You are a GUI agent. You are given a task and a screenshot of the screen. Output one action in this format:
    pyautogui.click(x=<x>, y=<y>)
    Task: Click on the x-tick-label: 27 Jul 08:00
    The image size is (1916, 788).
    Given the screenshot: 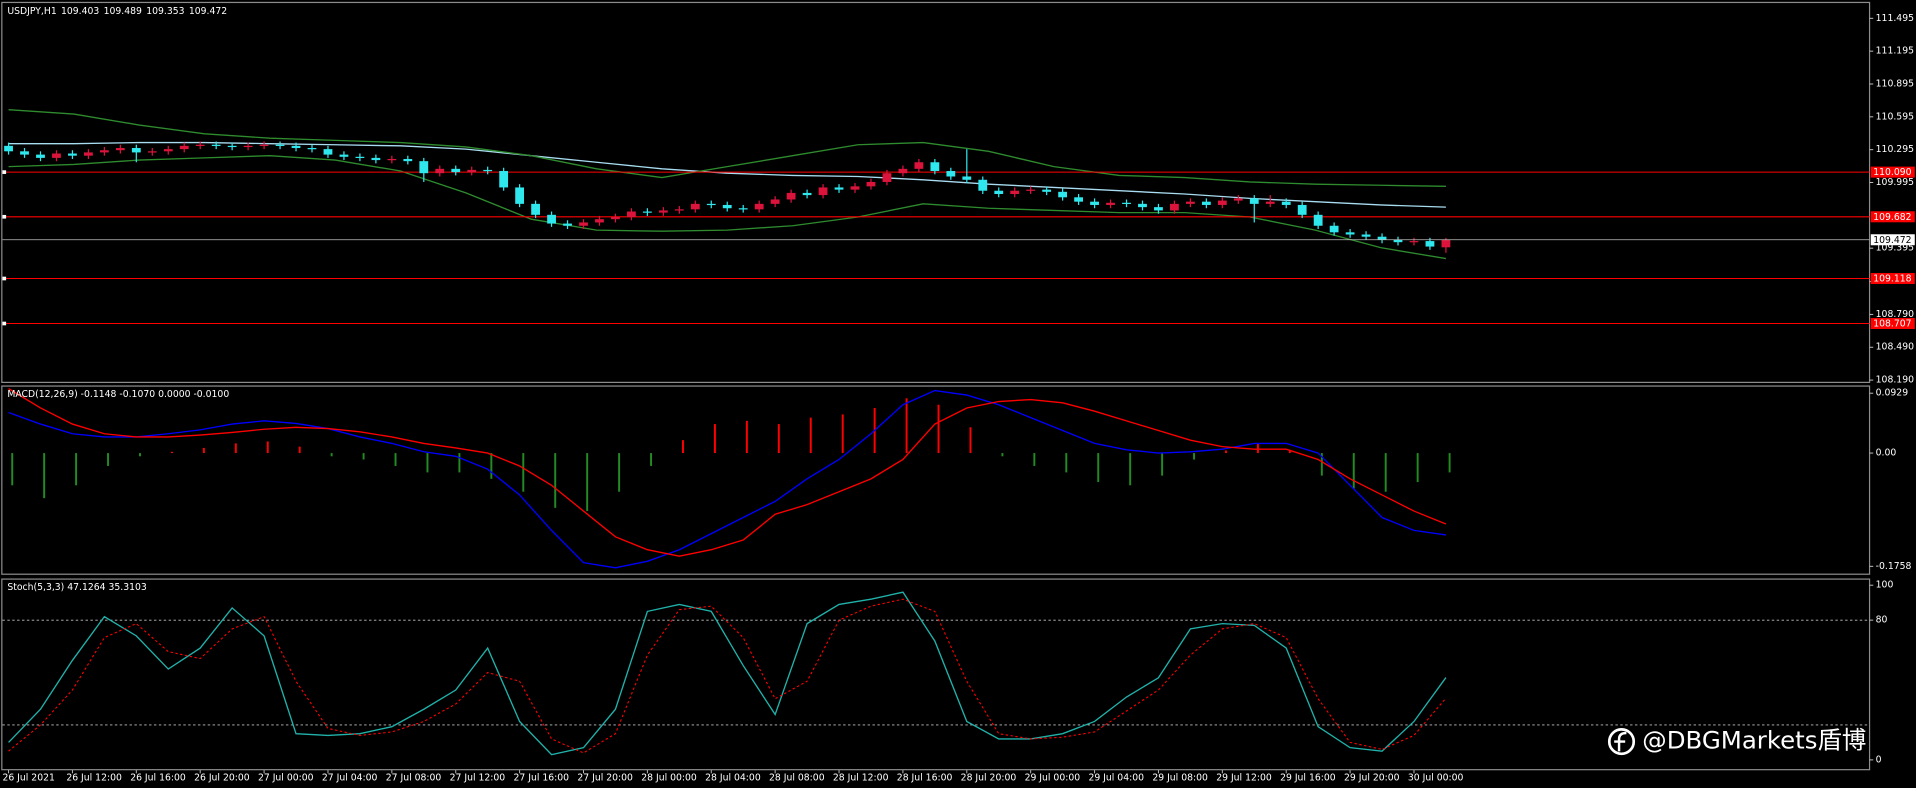 What is the action you would take?
    pyautogui.click(x=414, y=778)
    